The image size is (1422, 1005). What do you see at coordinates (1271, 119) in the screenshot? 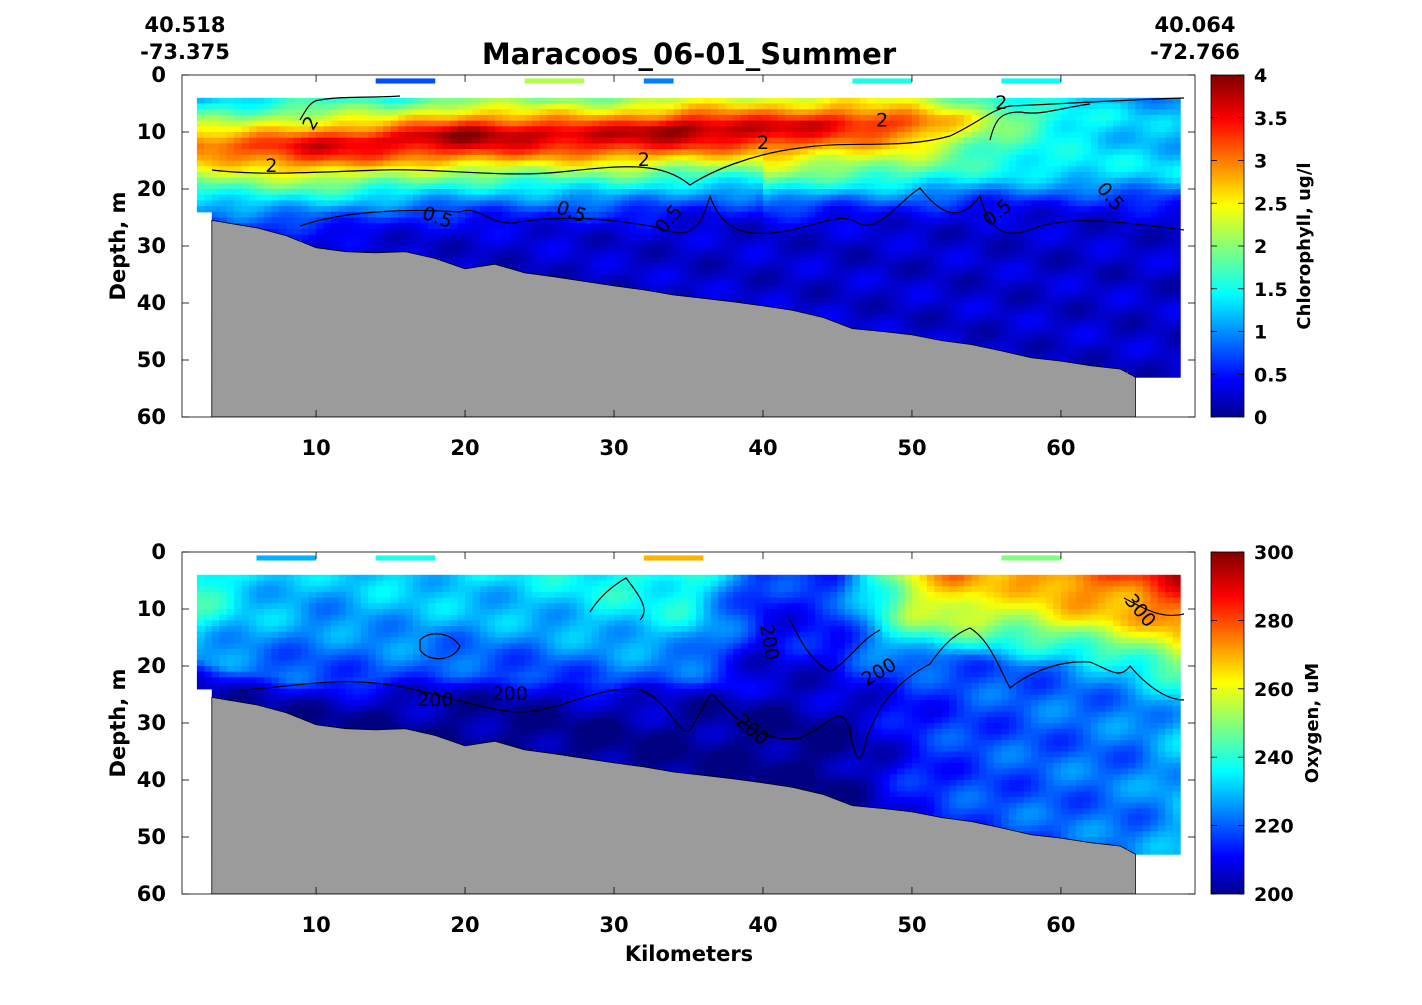
I see `colorbar-tick-label: 3.5` at bounding box center [1271, 119].